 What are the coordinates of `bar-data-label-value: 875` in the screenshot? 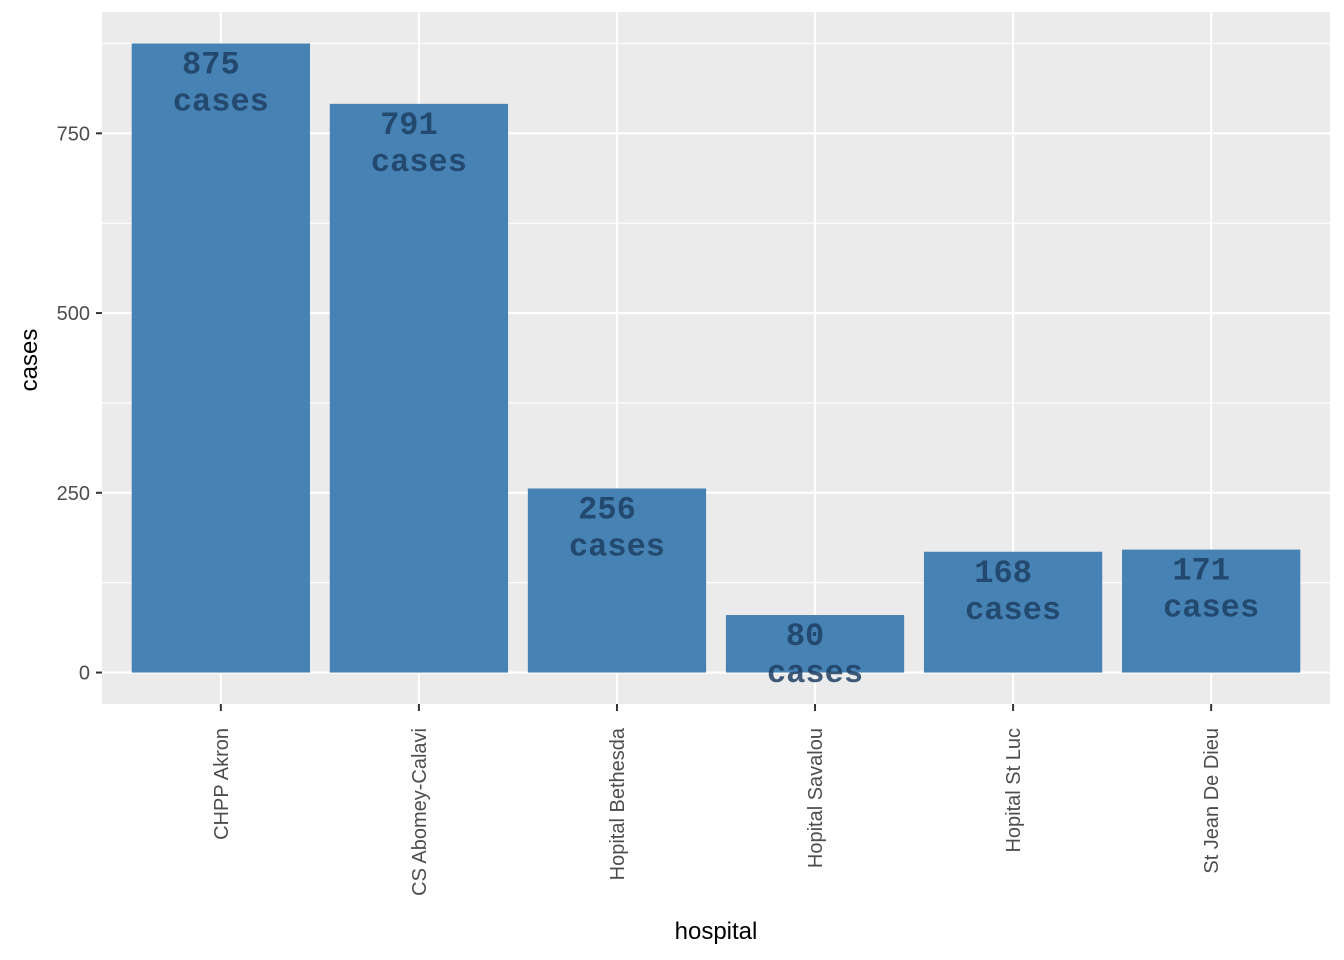 It's located at (211, 64).